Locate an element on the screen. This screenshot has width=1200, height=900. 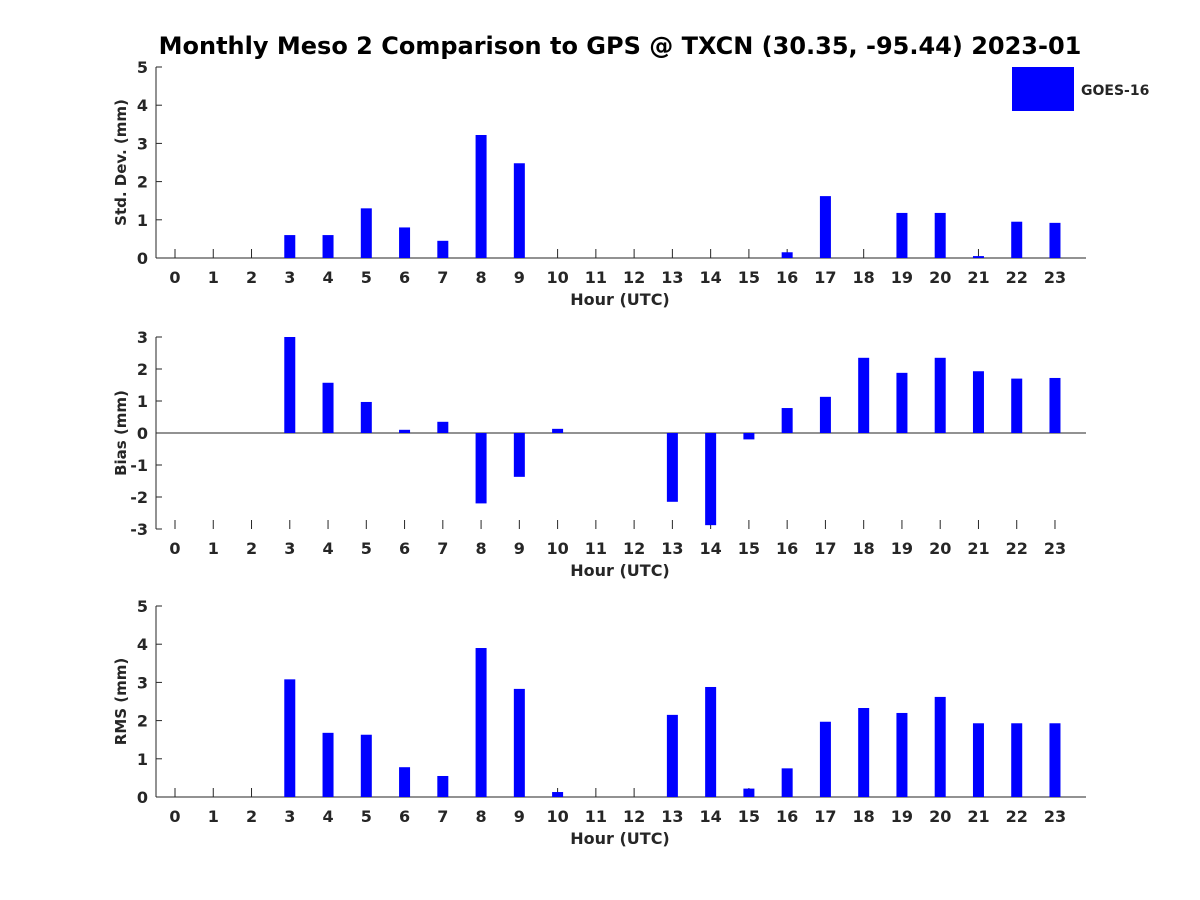
legend: GOES-16 is located at coordinates (1080, 89).